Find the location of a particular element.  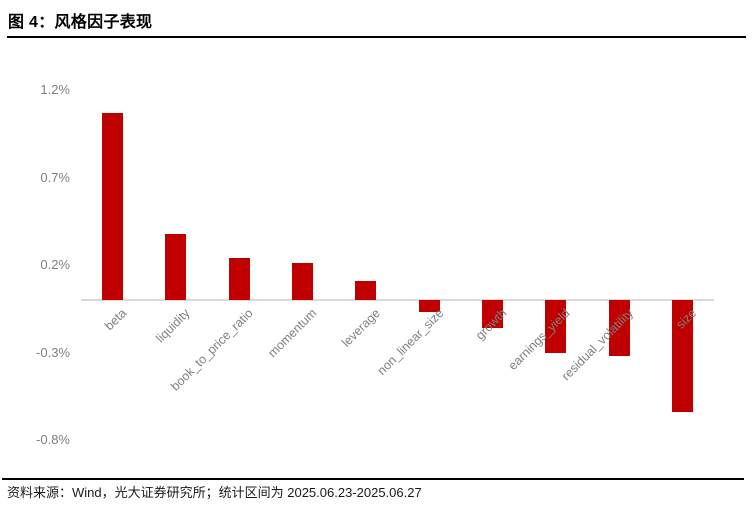

bar-non_linear_size is located at coordinates (429, 306).